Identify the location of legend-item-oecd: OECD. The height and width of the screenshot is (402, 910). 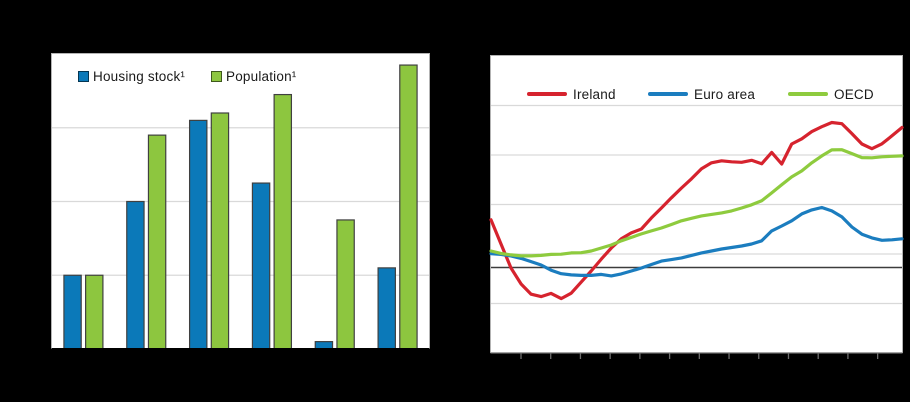
(831, 94).